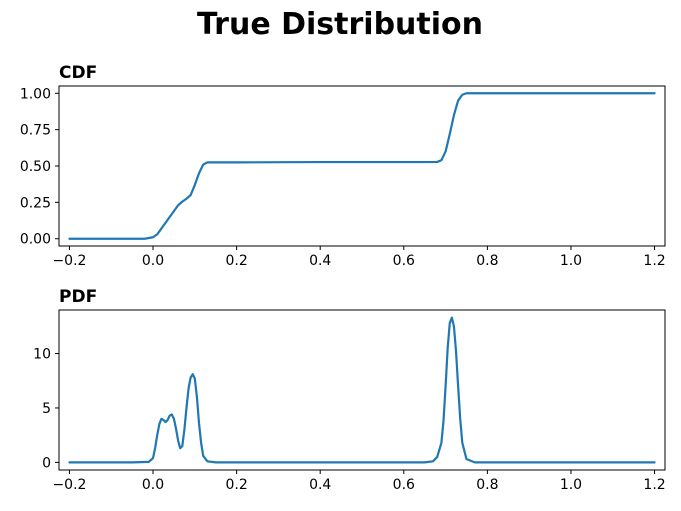  I want to click on pdf-panel-title: PDF, so click(78, 297).